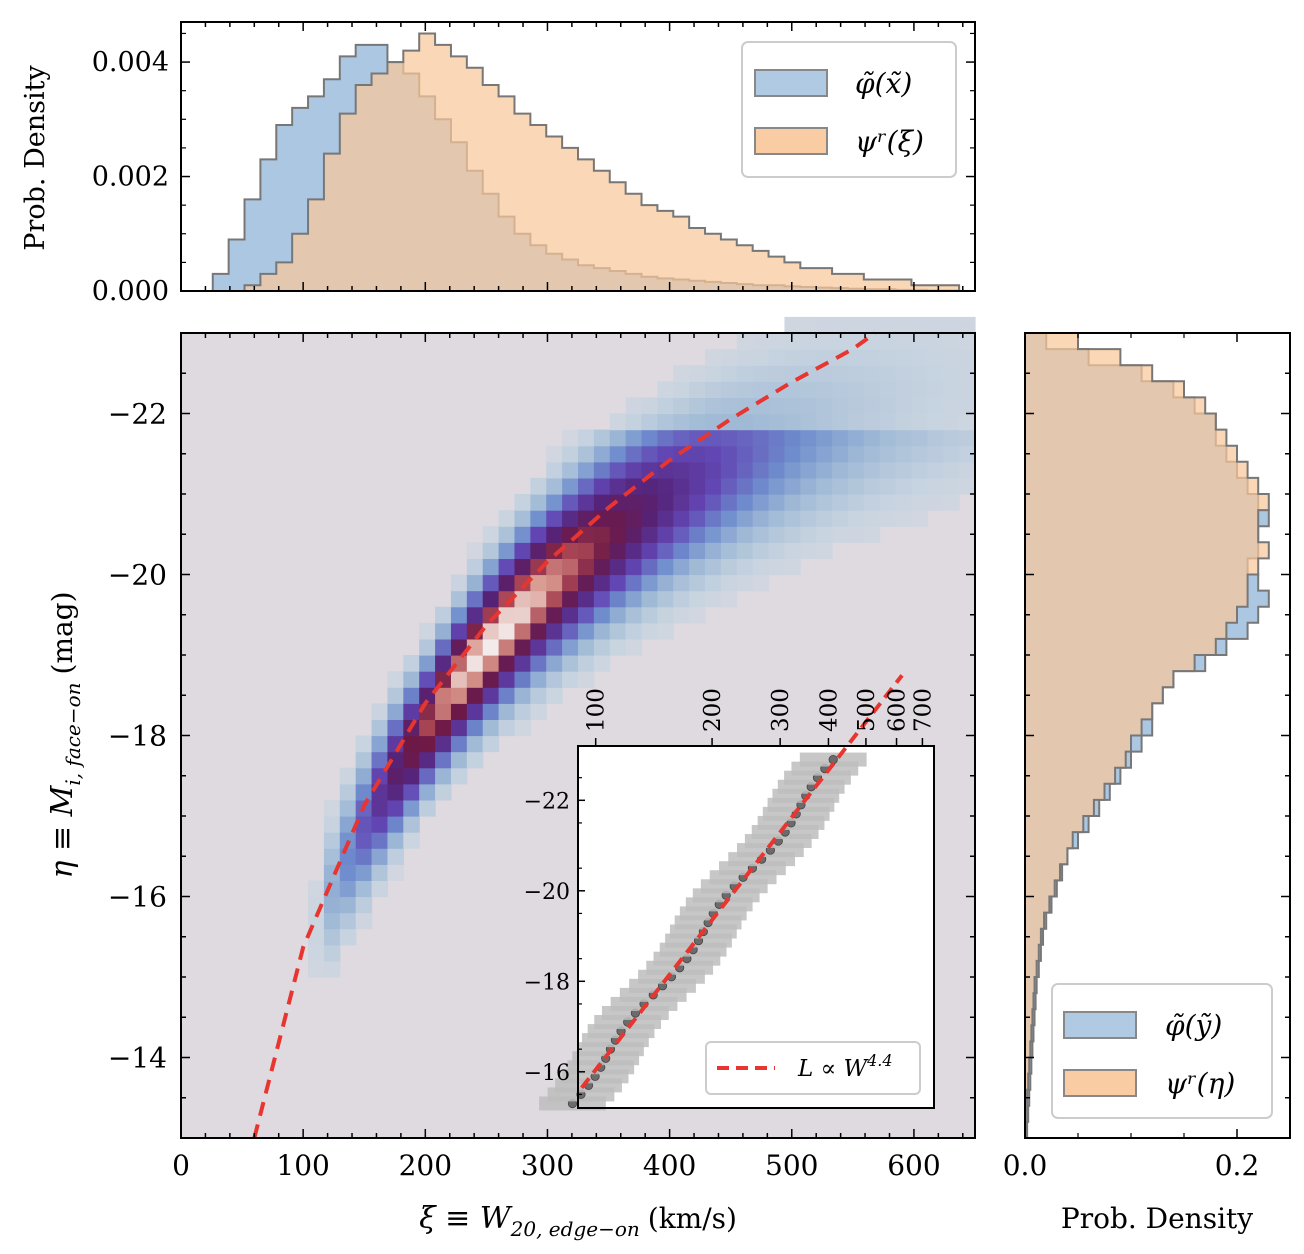 The width and height of the screenshot is (1304, 1254). I want to click on inset-top-tick-label: 600, so click(898, 710).